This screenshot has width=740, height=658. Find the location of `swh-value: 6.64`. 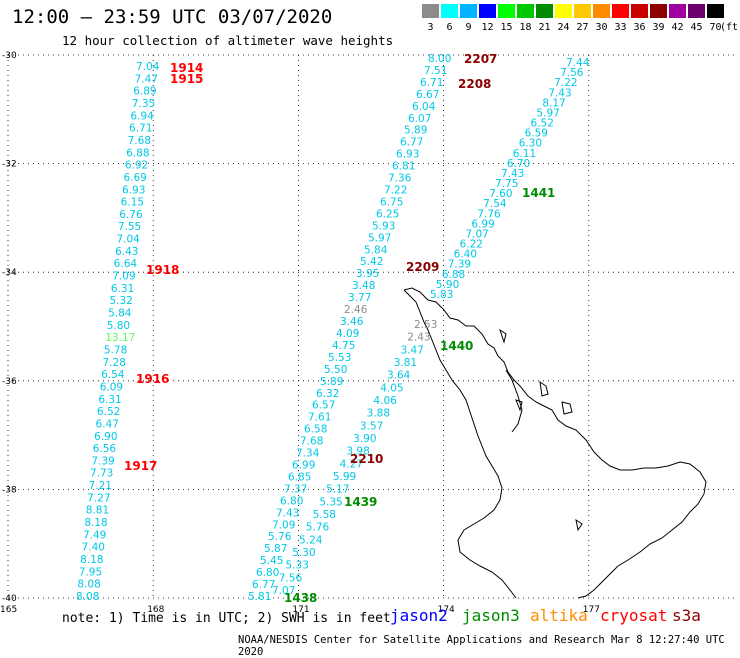

swh-value: 6.64 is located at coordinates (126, 264).